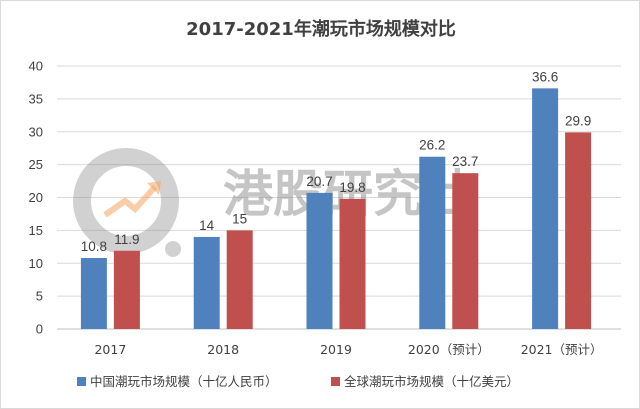 The width and height of the screenshot is (640, 409). Describe the element at coordinates (239, 218) in the screenshot. I see `data-label: 15` at that location.